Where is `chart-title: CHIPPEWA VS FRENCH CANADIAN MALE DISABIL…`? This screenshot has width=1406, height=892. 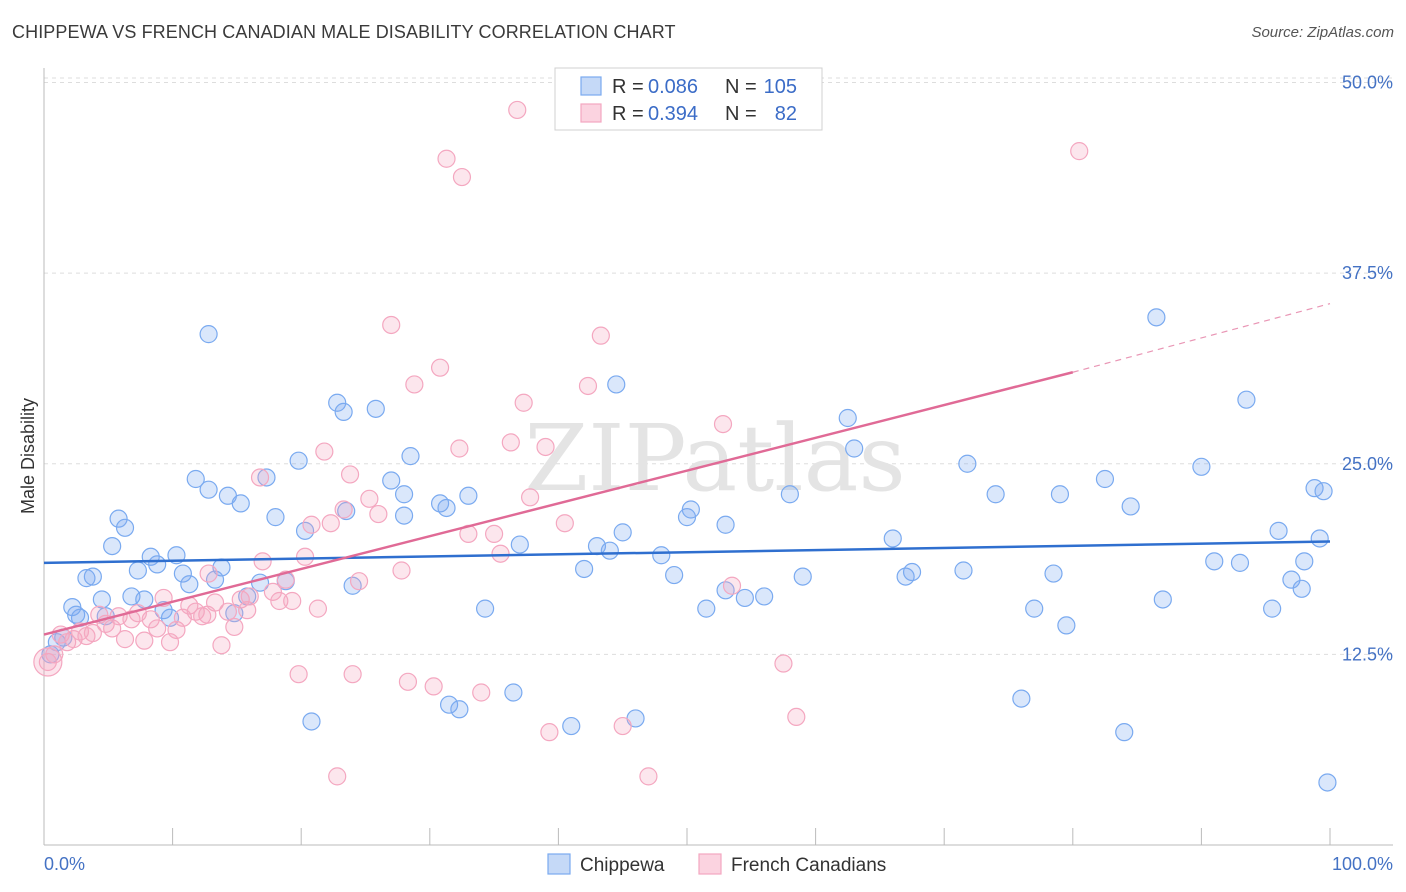 chart-title: CHIPPEWA VS FRENCH CANADIAN MALE DISABIL… is located at coordinates (344, 32).